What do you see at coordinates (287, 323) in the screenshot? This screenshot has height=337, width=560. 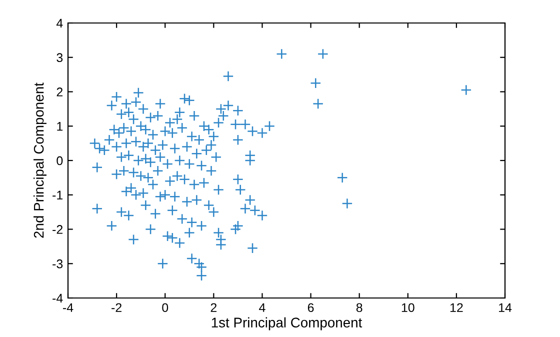 I see `x-axis-title: 1st Principal Component` at bounding box center [287, 323].